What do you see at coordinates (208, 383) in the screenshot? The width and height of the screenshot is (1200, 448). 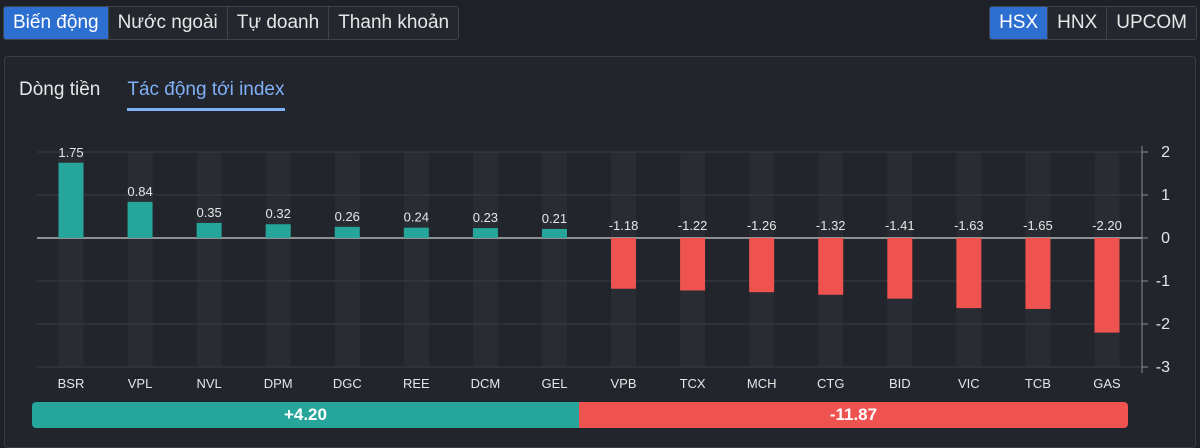 I see `category-label: NVL` at bounding box center [208, 383].